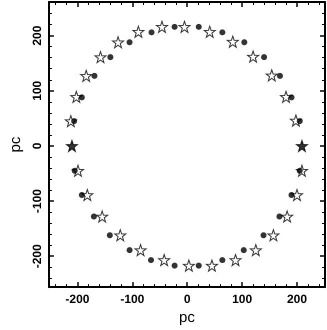 This screenshot has height=330, width=327. I want to click on x-tick-label: -100, so click(132, 299).